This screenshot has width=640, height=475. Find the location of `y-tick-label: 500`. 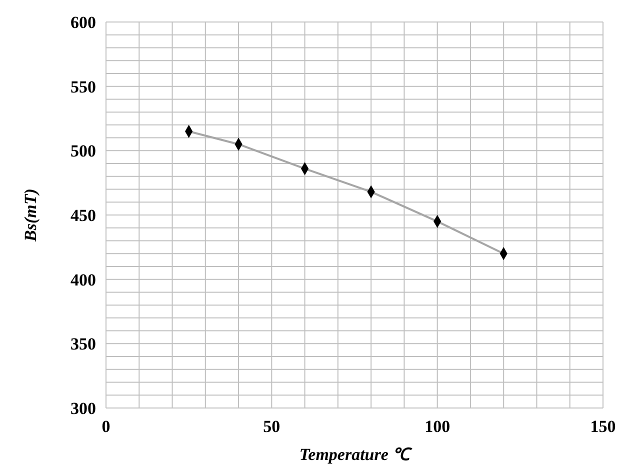

y-tick-label: 500 is located at coordinates (83, 151).